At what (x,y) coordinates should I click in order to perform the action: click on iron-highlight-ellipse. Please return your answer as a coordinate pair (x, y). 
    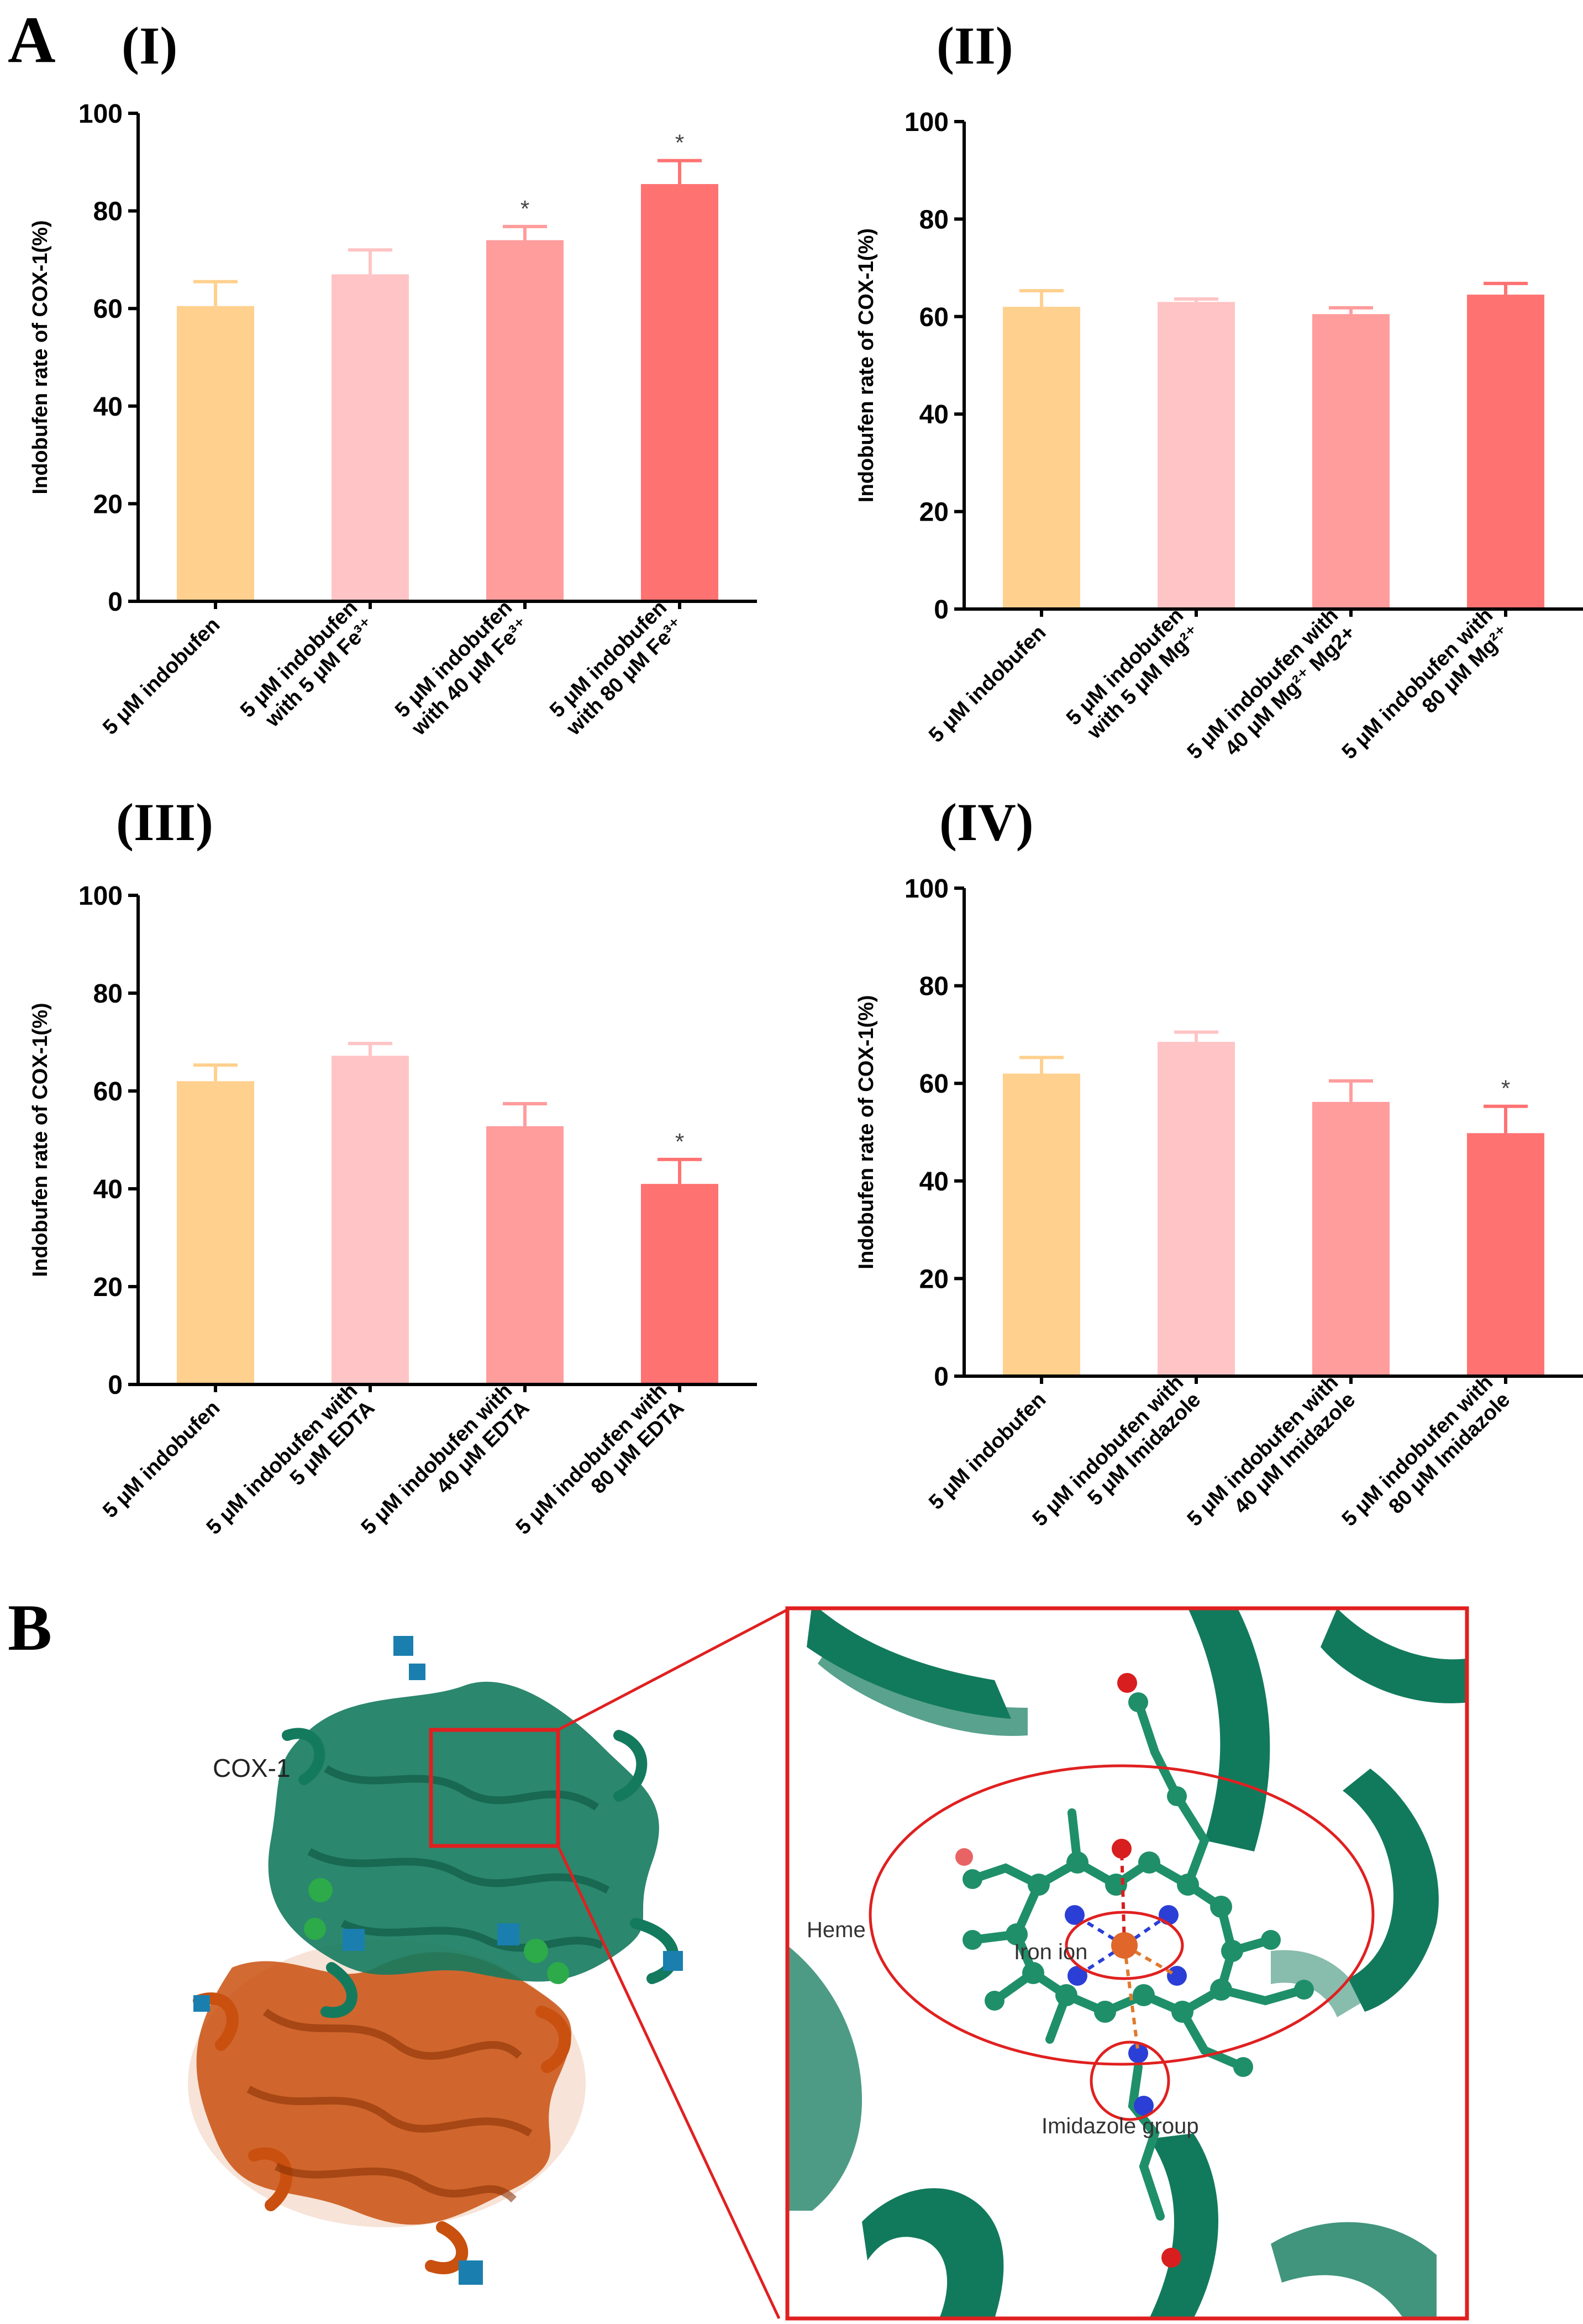
    Looking at the image, I should click on (1125, 1946).